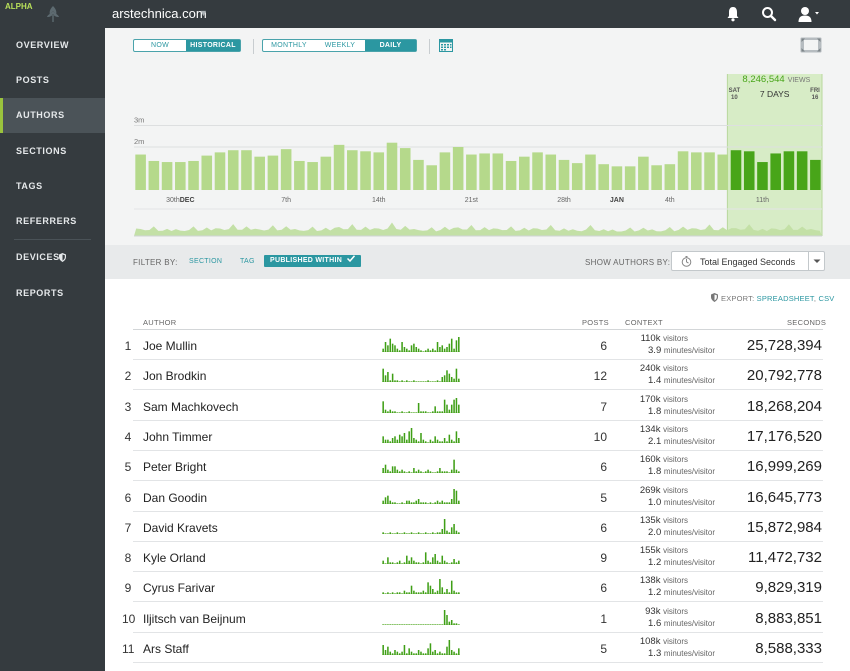 This screenshot has height=671, width=850. I want to click on sidebar-item-tags: TAGS, so click(29, 186).